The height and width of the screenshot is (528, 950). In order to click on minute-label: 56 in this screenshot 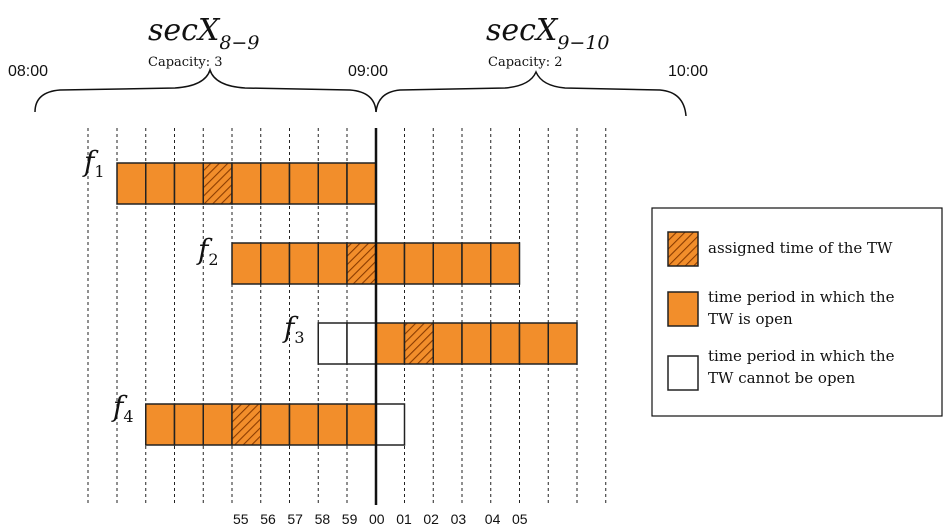, I will do `click(268, 519)`.